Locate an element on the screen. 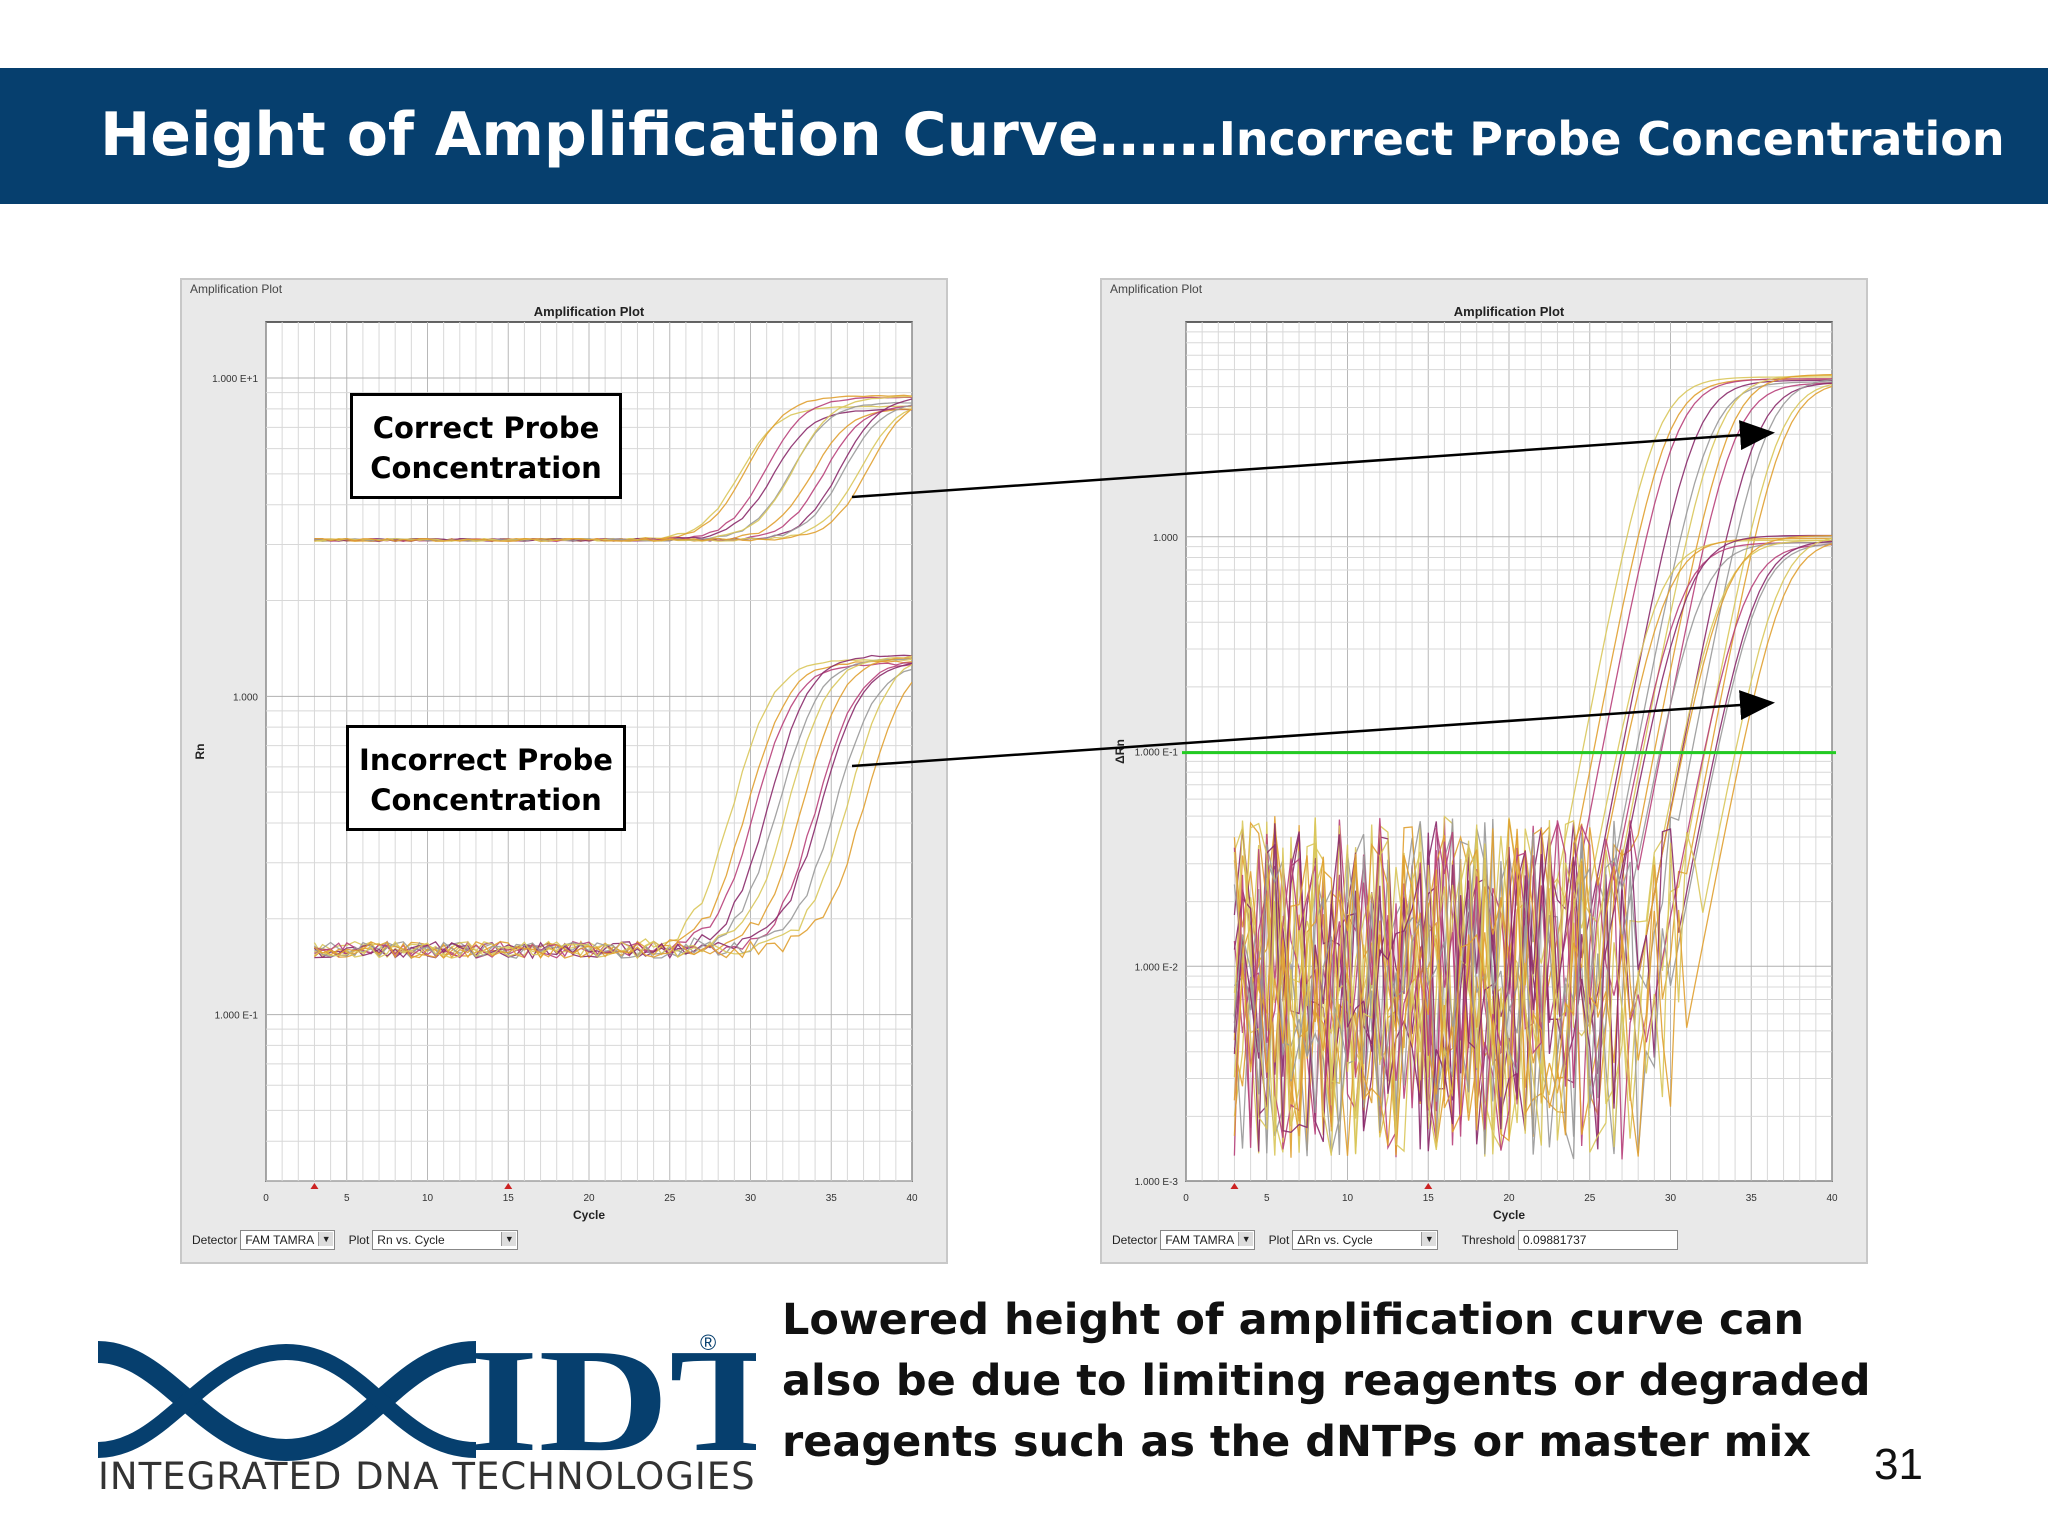 The height and width of the screenshot is (1536, 2048). left-plot-label: Plot is located at coordinates (359, 1240).